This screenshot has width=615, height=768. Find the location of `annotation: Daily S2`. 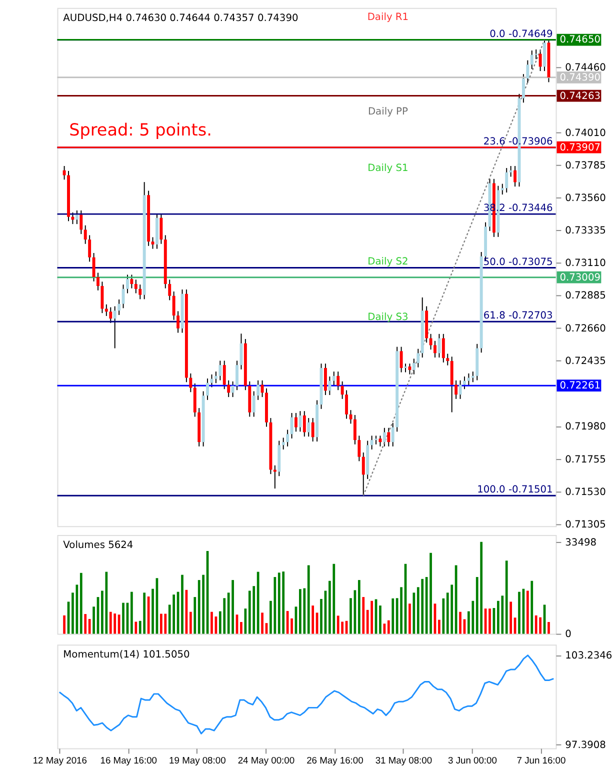

annotation: Daily S2 is located at coordinates (388, 262).